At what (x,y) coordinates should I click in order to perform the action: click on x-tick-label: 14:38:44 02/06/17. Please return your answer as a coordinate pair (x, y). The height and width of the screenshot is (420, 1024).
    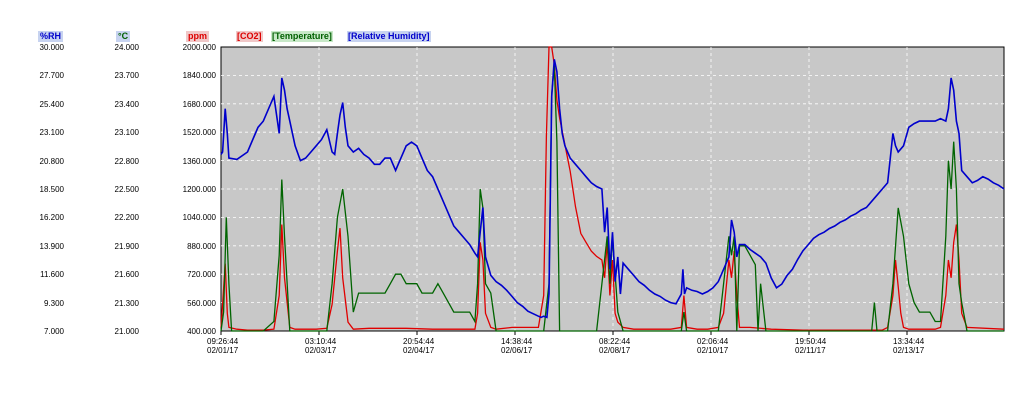
    Looking at the image, I should click on (517, 346).